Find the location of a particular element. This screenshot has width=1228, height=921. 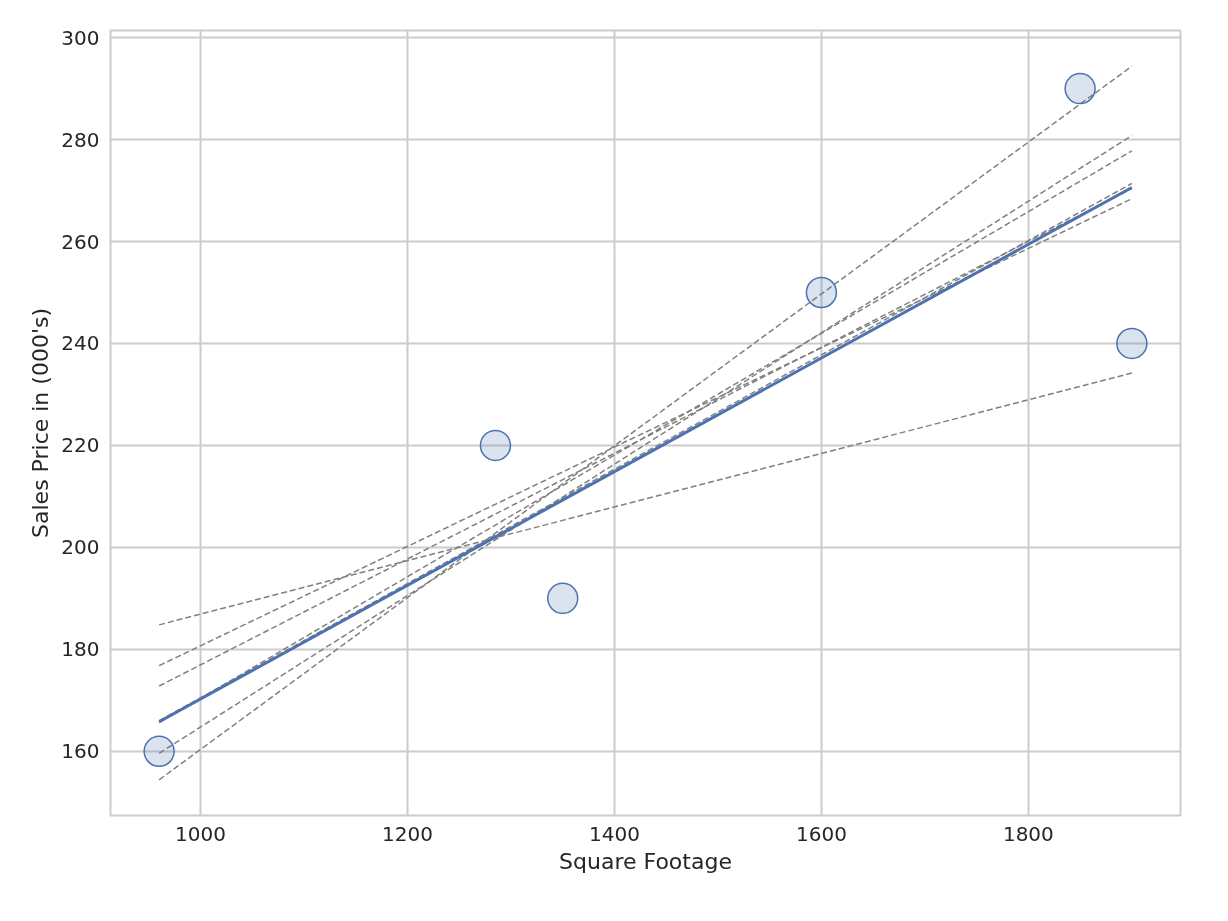

x-tick-label: 1000 is located at coordinates (200, 833).